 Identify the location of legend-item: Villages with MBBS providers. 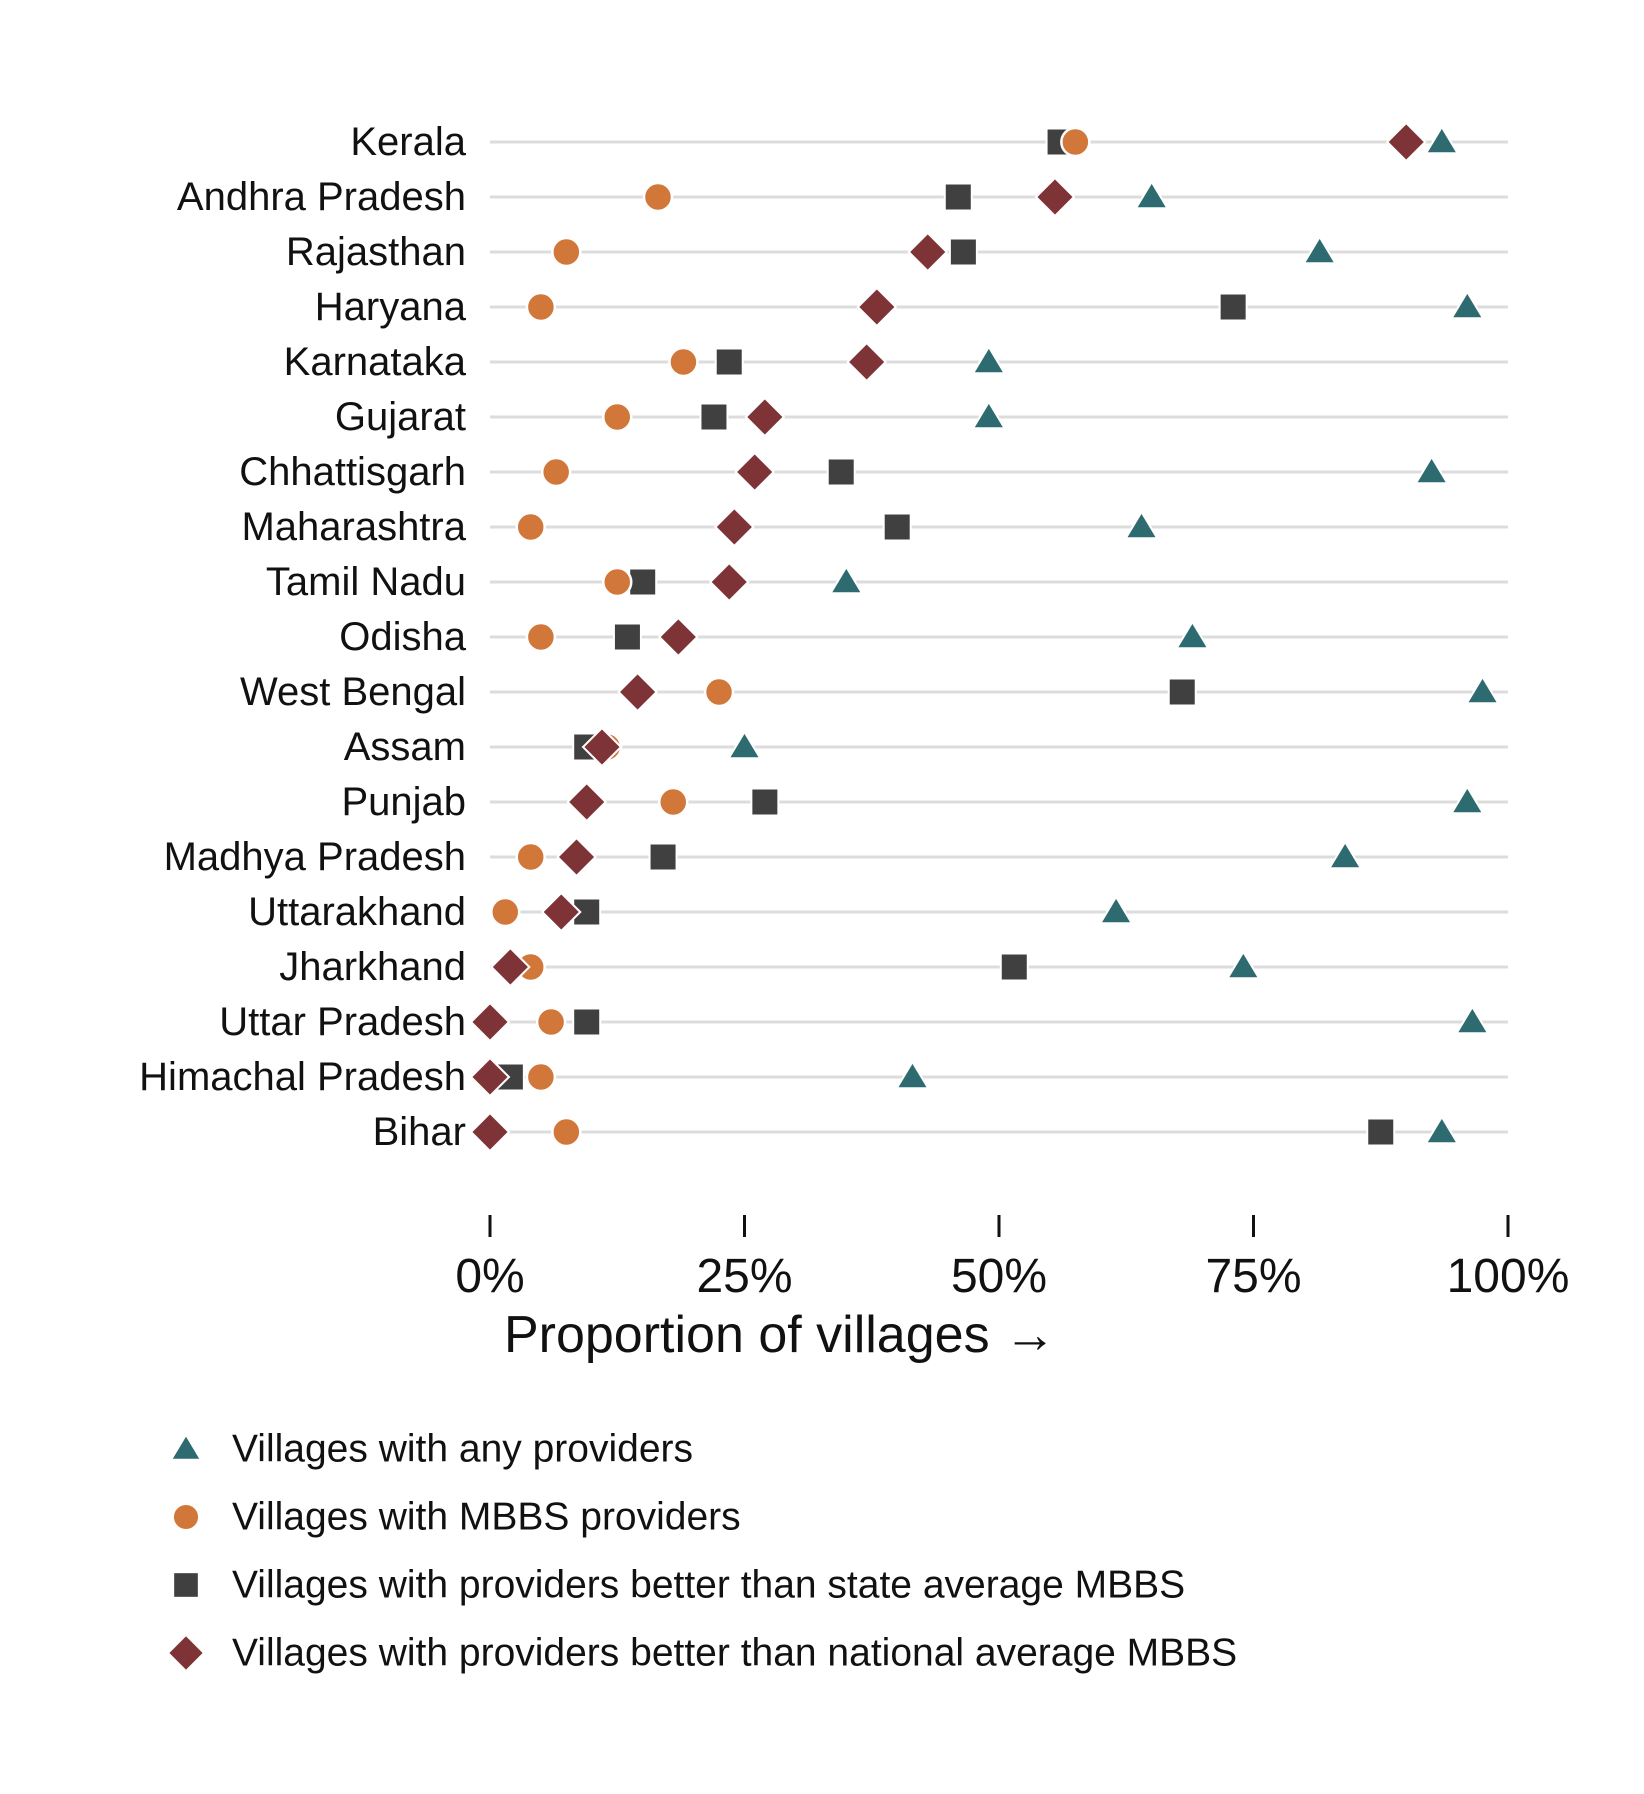
(456, 1517).